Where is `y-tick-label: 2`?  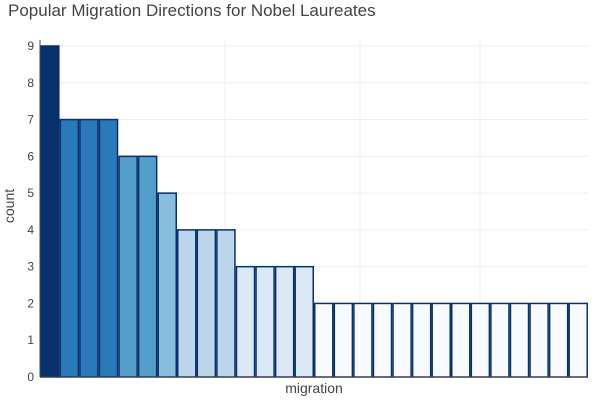
y-tick-label: 2 is located at coordinates (30, 303).